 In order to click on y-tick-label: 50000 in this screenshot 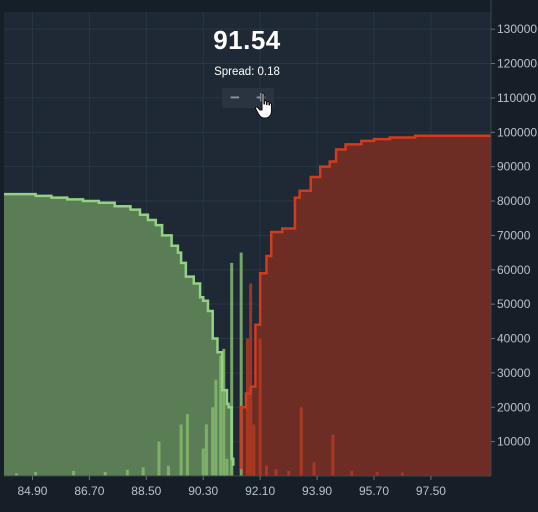, I will do `click(514, 304)`.